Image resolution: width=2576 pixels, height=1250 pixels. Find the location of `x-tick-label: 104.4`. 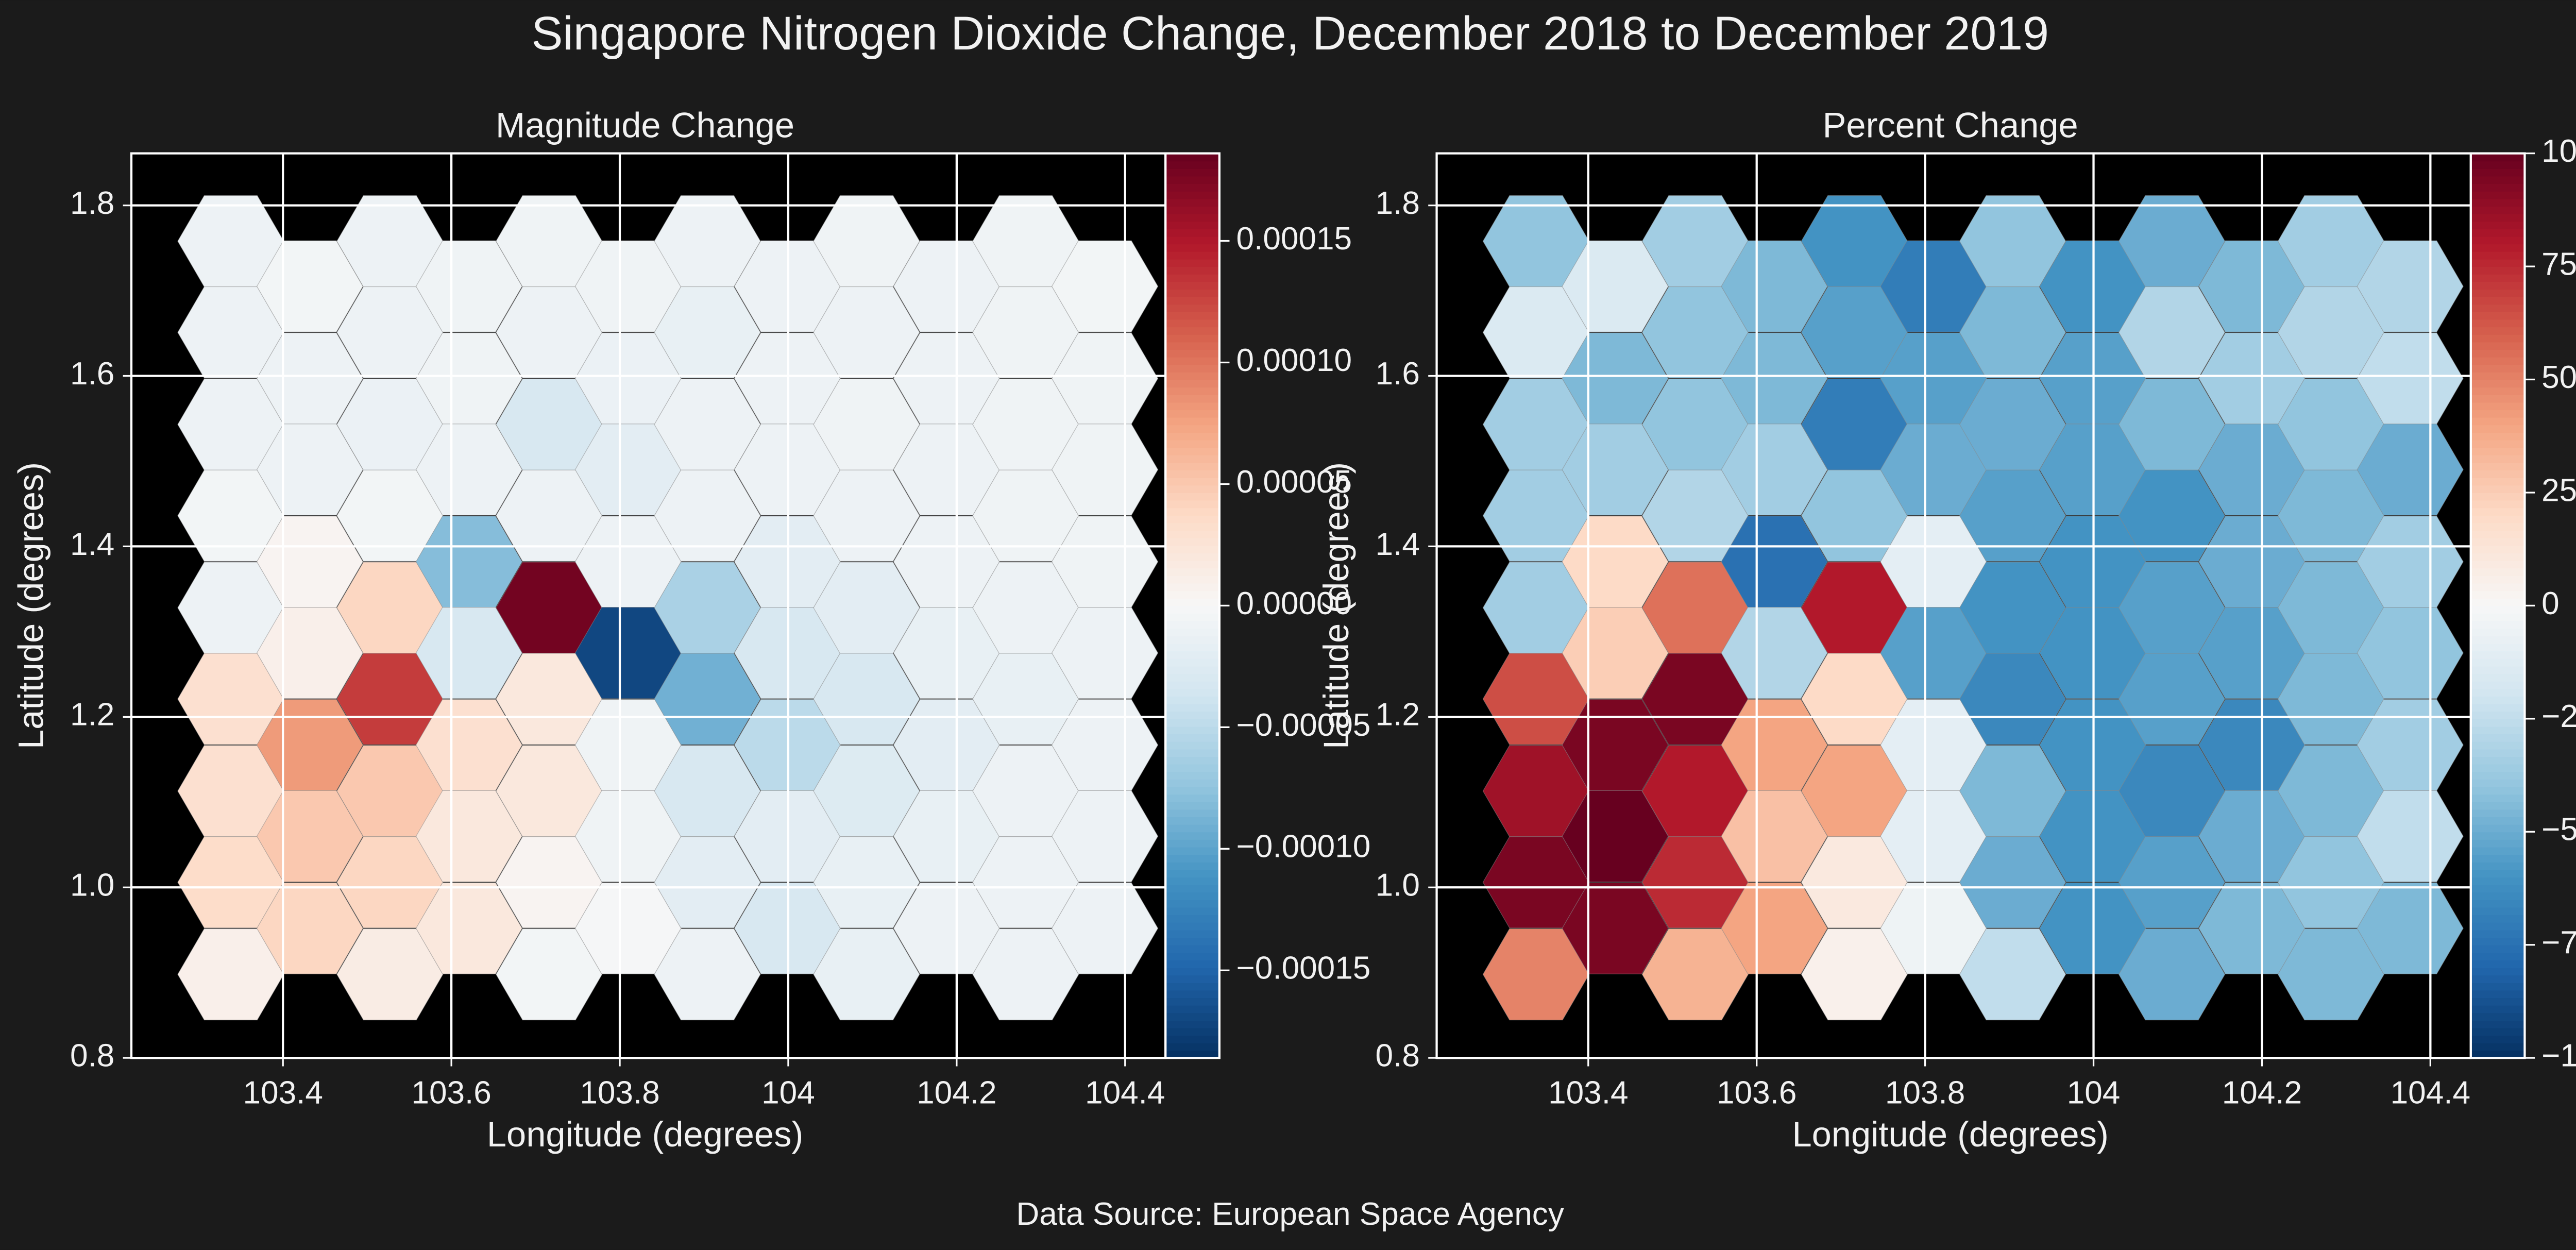

x-tick-label: 104.4 is located at coordinates (2430, 1092).